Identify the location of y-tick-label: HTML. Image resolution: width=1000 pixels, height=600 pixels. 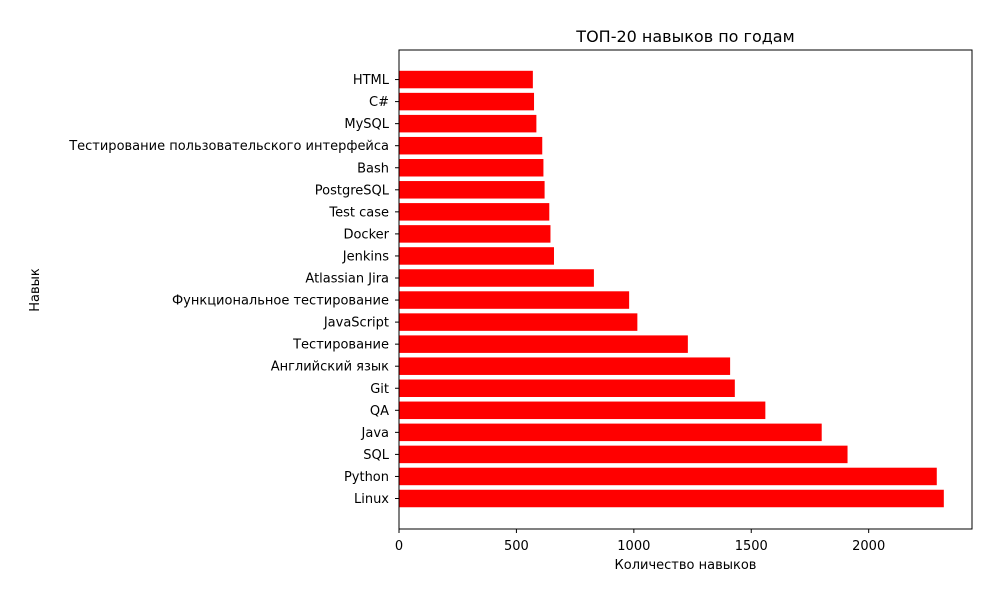
(371, 80).